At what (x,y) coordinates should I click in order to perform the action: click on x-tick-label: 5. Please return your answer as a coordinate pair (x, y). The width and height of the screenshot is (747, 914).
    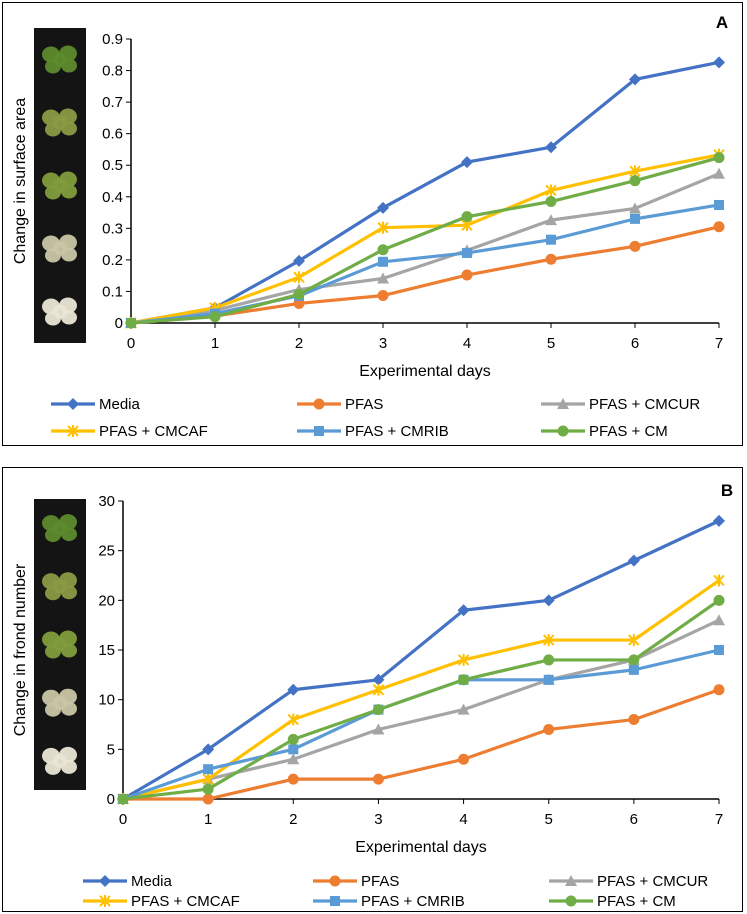
    Looking at the image, I should click on (549, 819).